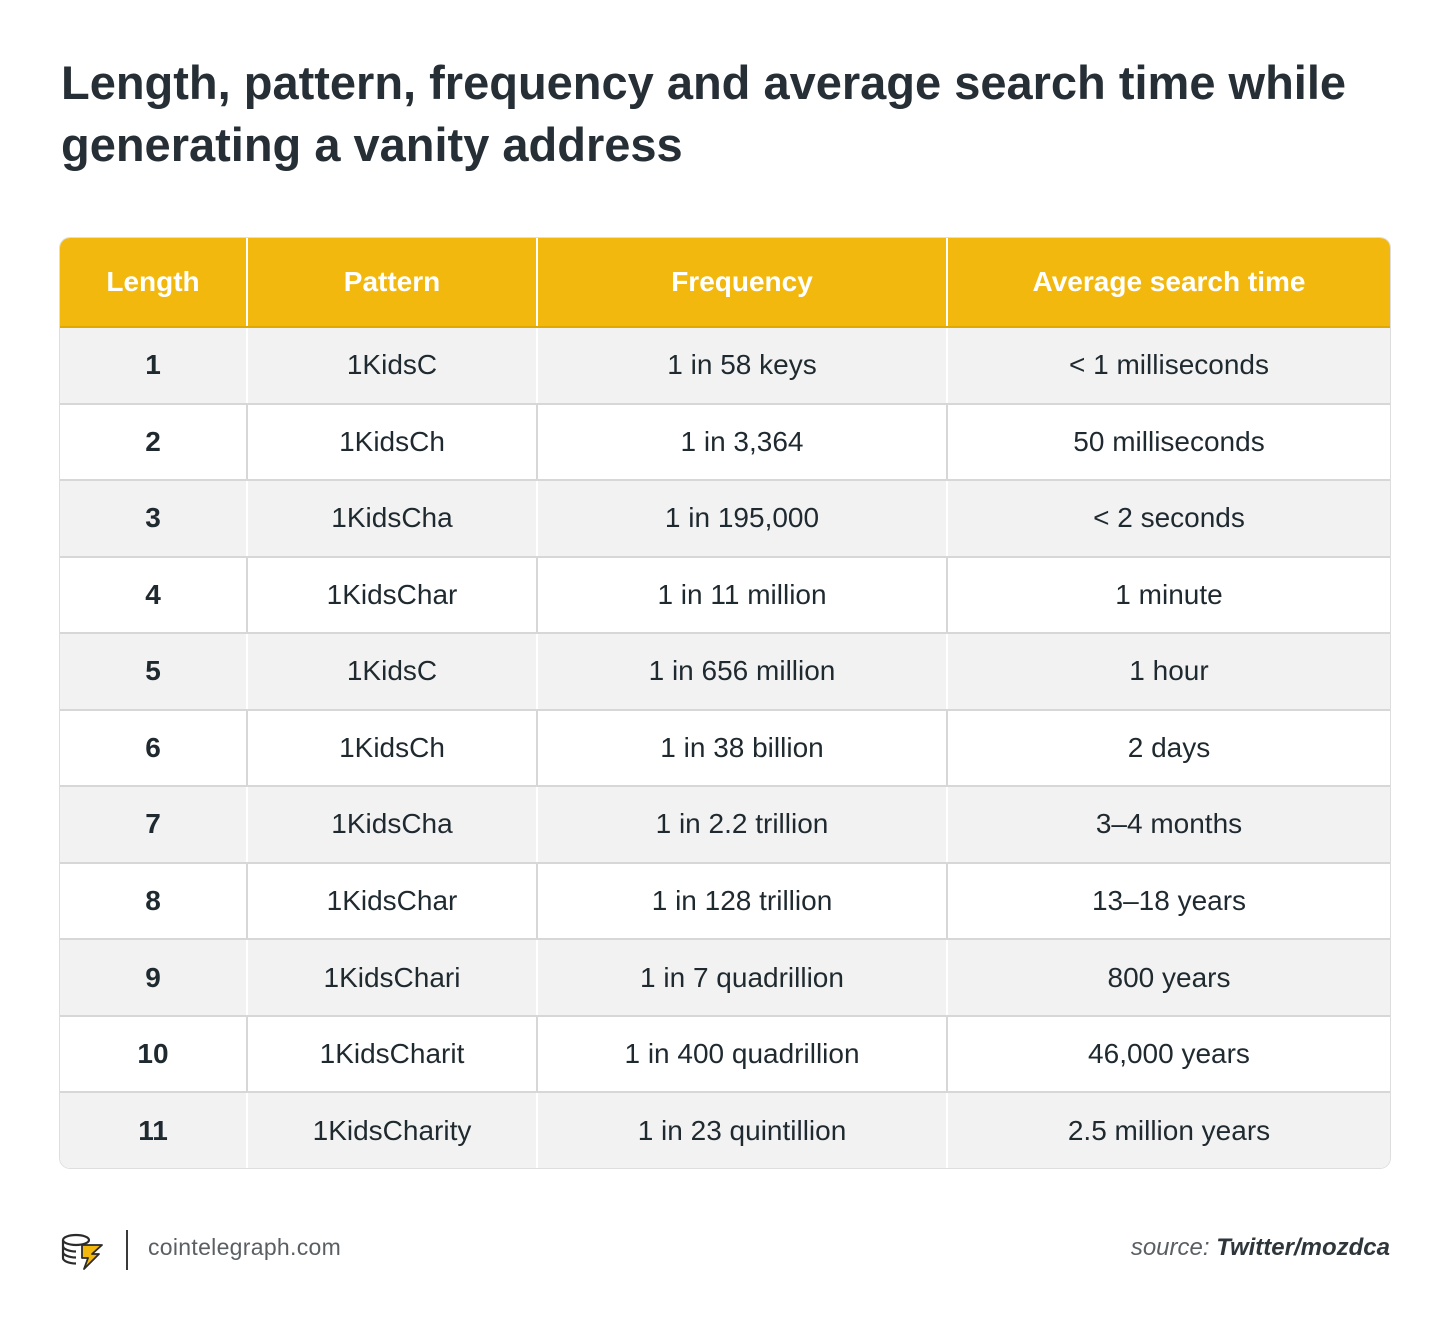 This screenshot has height=1330, width=1450. I want to click on table-row: 3 1KidsCha 1 in 195,000 < 2 seconds, so click(725, 519).